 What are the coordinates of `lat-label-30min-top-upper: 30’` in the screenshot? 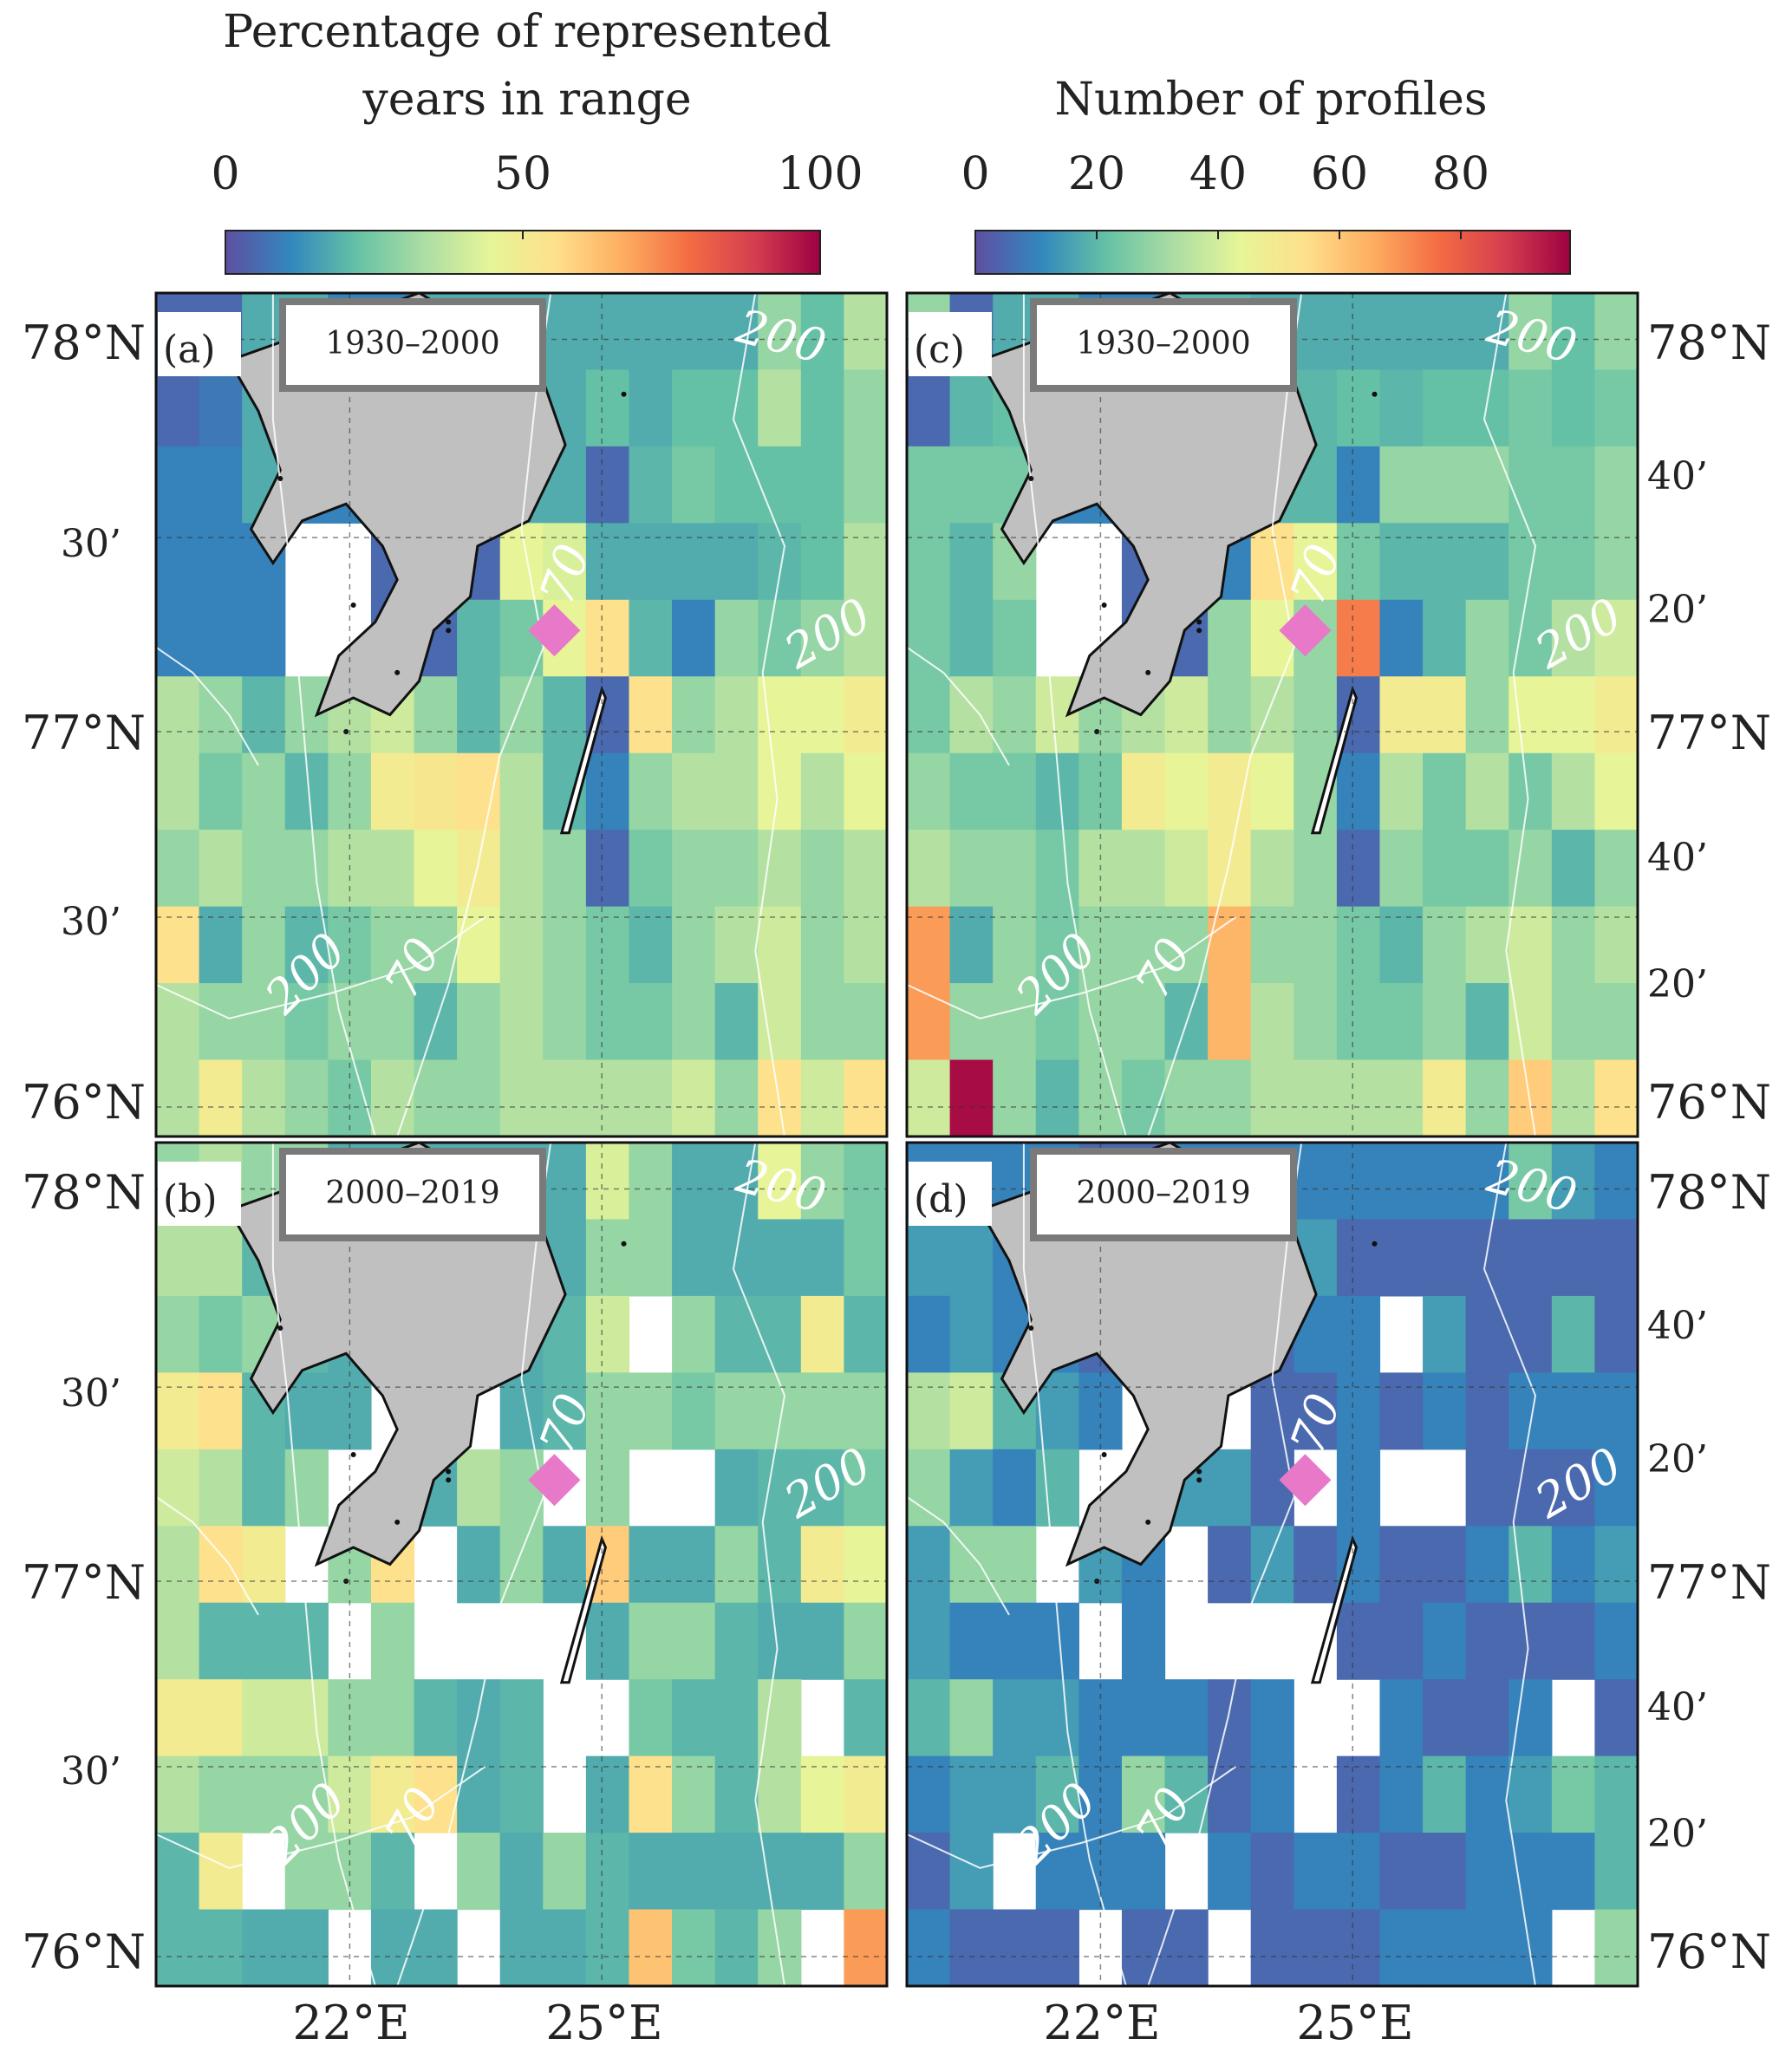 It's located at (91, 544).